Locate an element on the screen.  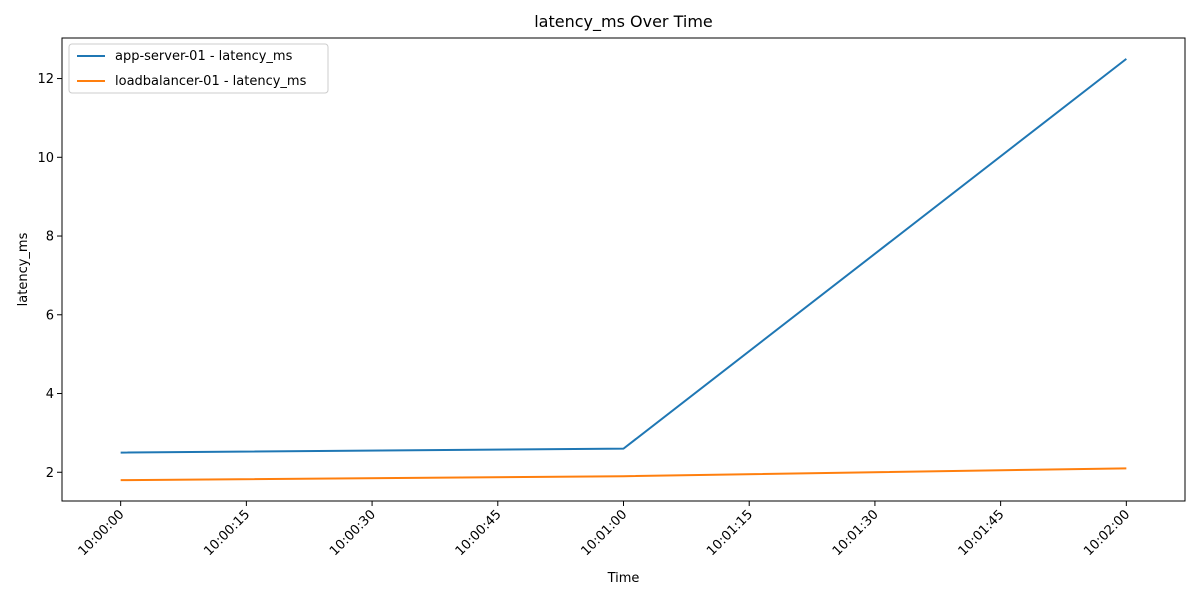
x-tick-label: 10:00:15 is located at coordinates (227, 533).